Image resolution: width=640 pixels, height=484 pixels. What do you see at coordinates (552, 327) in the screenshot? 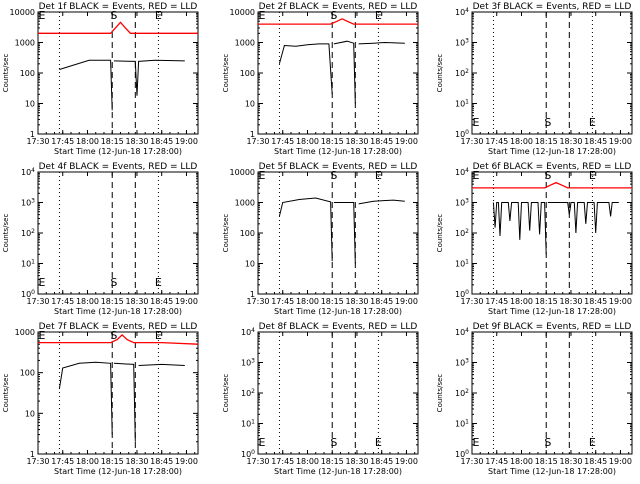
I see `panel-title: Det 9f BLACK = Events, RED = LLD` at bounding box center [552, 327].